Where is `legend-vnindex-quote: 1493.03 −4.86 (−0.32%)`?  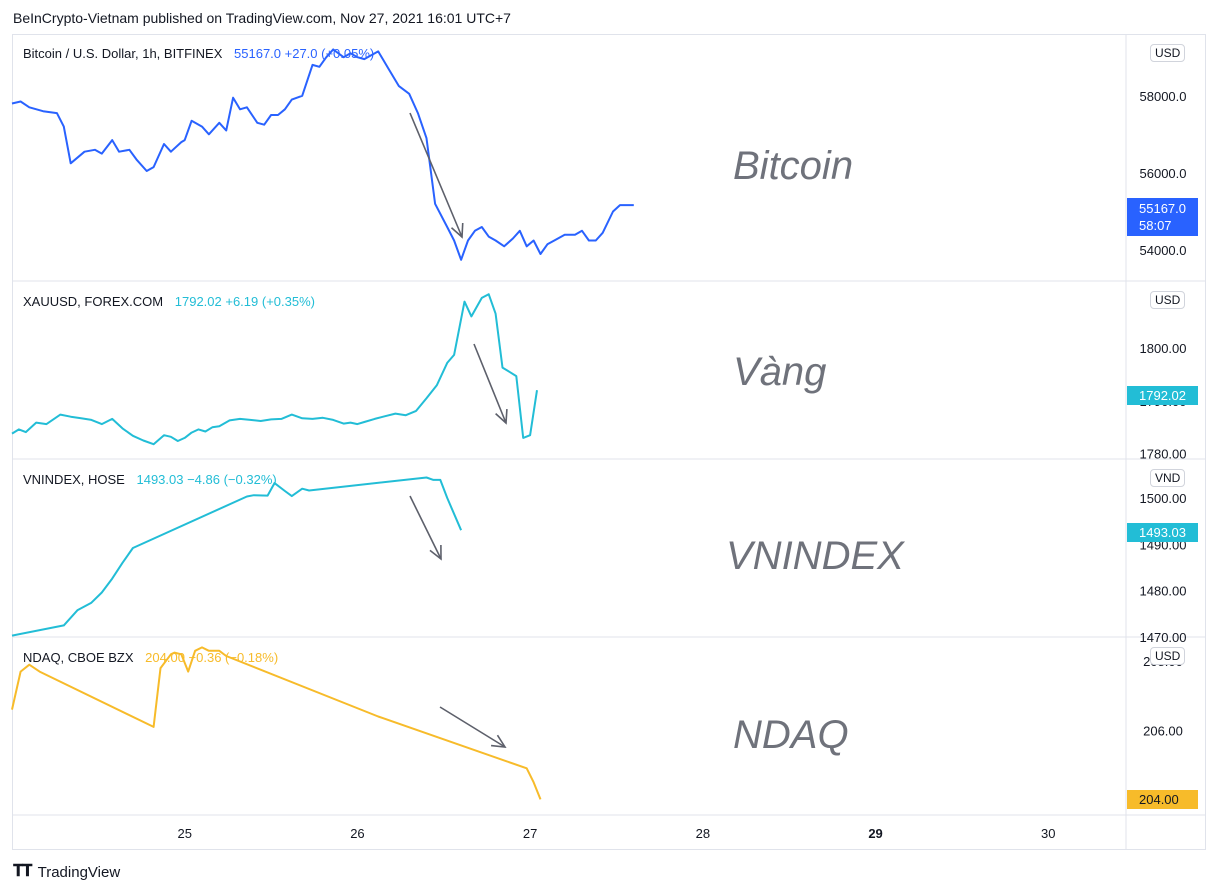
legend-vnindex-quote: 1493.03 −4.86 (−0.32%) is located at coordinates (206, 479).